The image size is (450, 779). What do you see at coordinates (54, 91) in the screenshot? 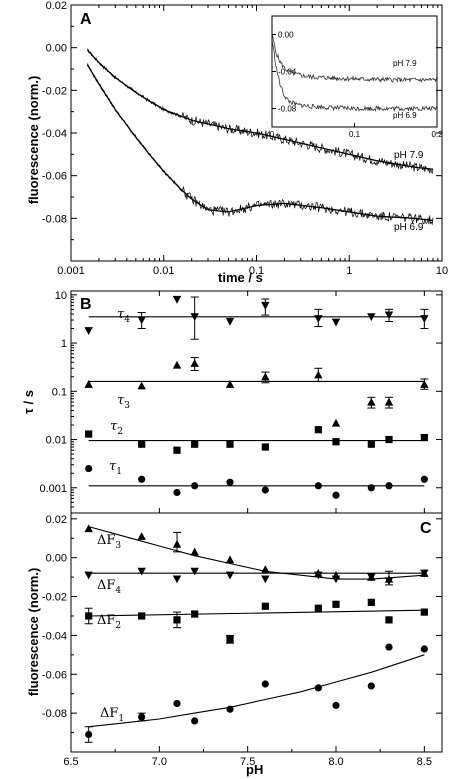
I see `panel-a-ytick-label: -0.02` at bounding box center [54, 91].